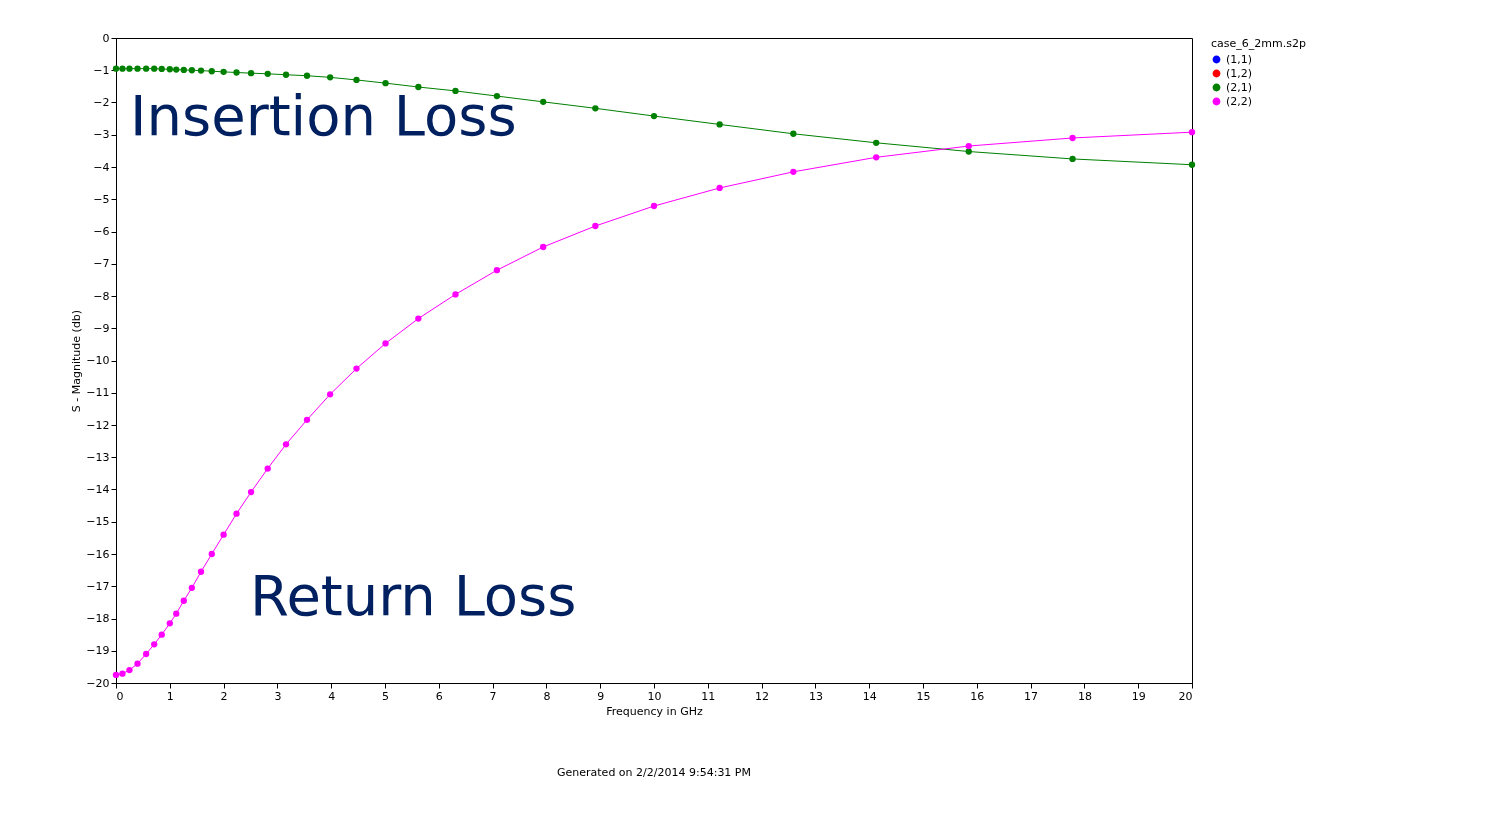  I want to click on y-tick-label: −8, so click(101, 296).